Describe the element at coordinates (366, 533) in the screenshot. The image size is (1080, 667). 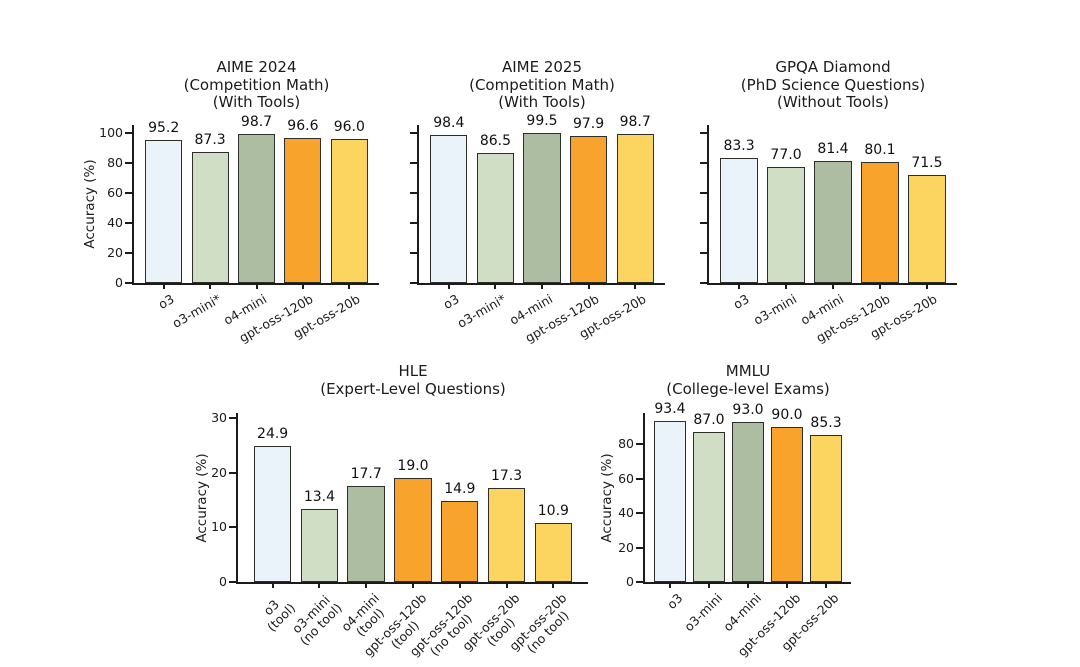
I see `bar-o4-mini-tool` at that location.